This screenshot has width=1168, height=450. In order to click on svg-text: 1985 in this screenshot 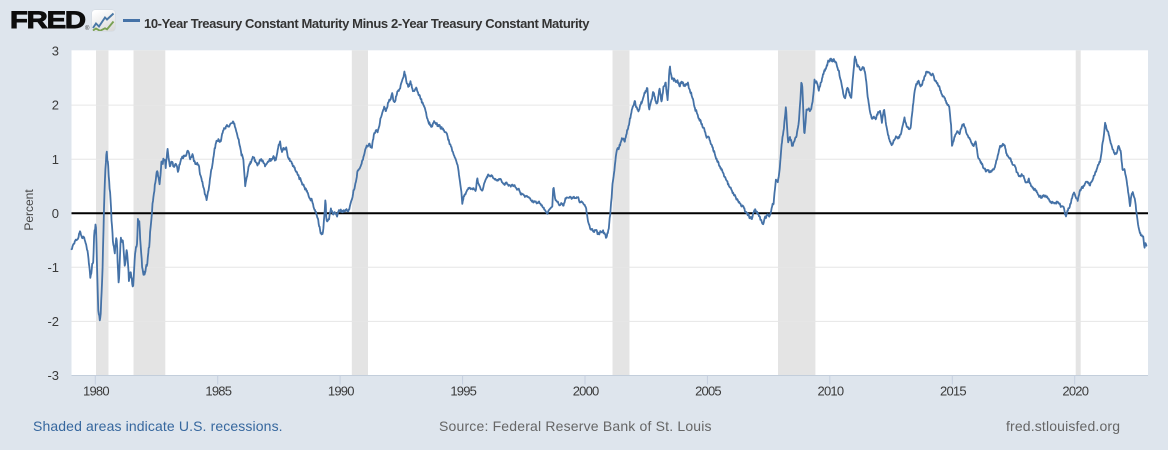, I will do `click(218, 390)`.